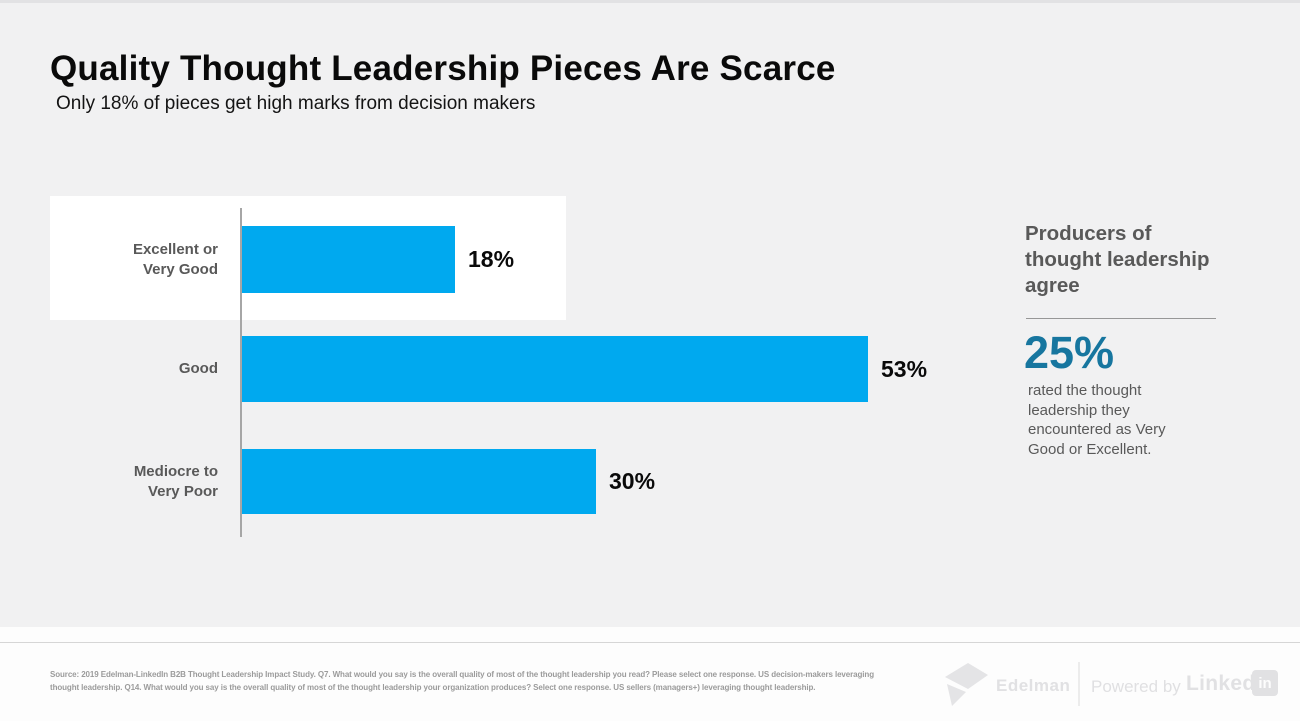 This screenshot has width=1300, height=721. What do you see at coordinates (555, 369) in the screenshot?
I see `bar-good` at bounding box center [555, 369].